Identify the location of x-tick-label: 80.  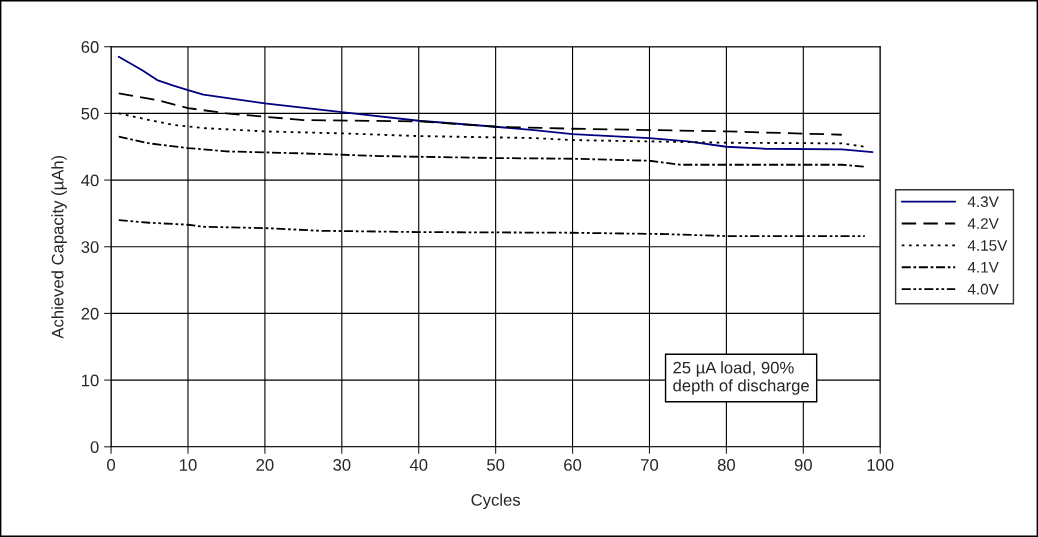
(726, 465).